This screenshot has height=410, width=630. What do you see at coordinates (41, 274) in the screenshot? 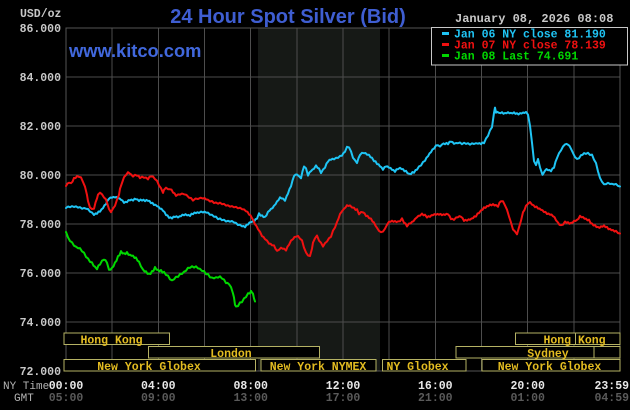
I see `svg-text: 76.000` at bounding box center [41, 274].